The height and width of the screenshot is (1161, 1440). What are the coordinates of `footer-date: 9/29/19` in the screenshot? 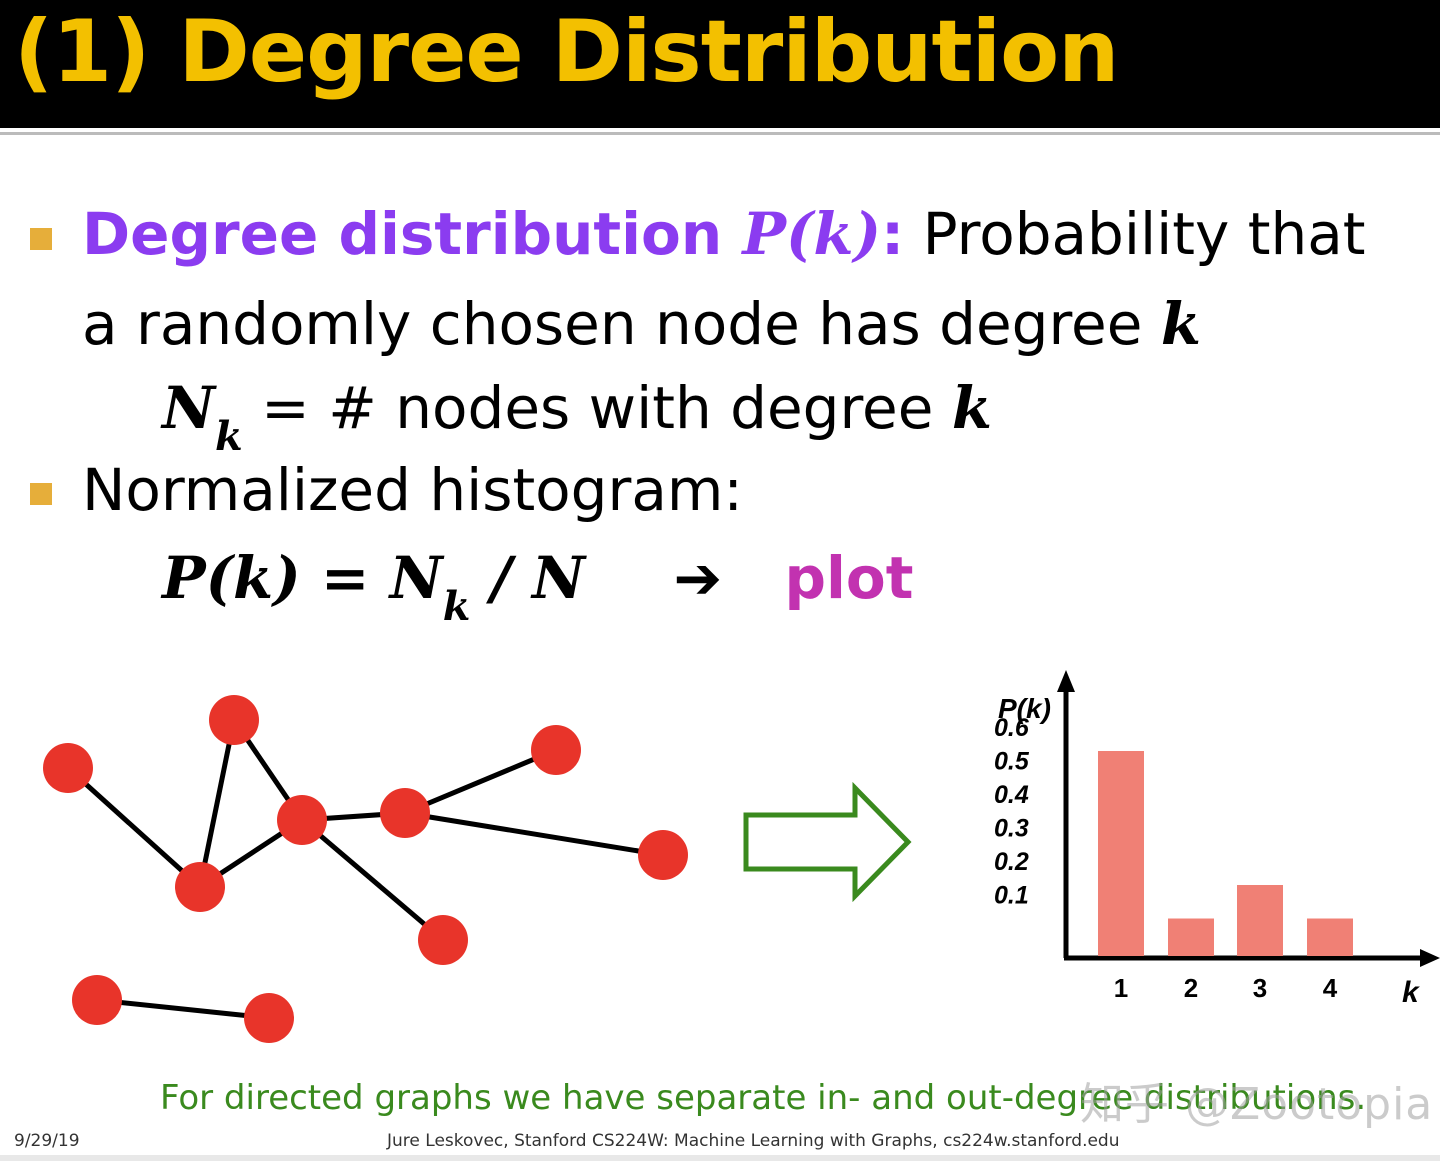 It's located at (47, 1141).